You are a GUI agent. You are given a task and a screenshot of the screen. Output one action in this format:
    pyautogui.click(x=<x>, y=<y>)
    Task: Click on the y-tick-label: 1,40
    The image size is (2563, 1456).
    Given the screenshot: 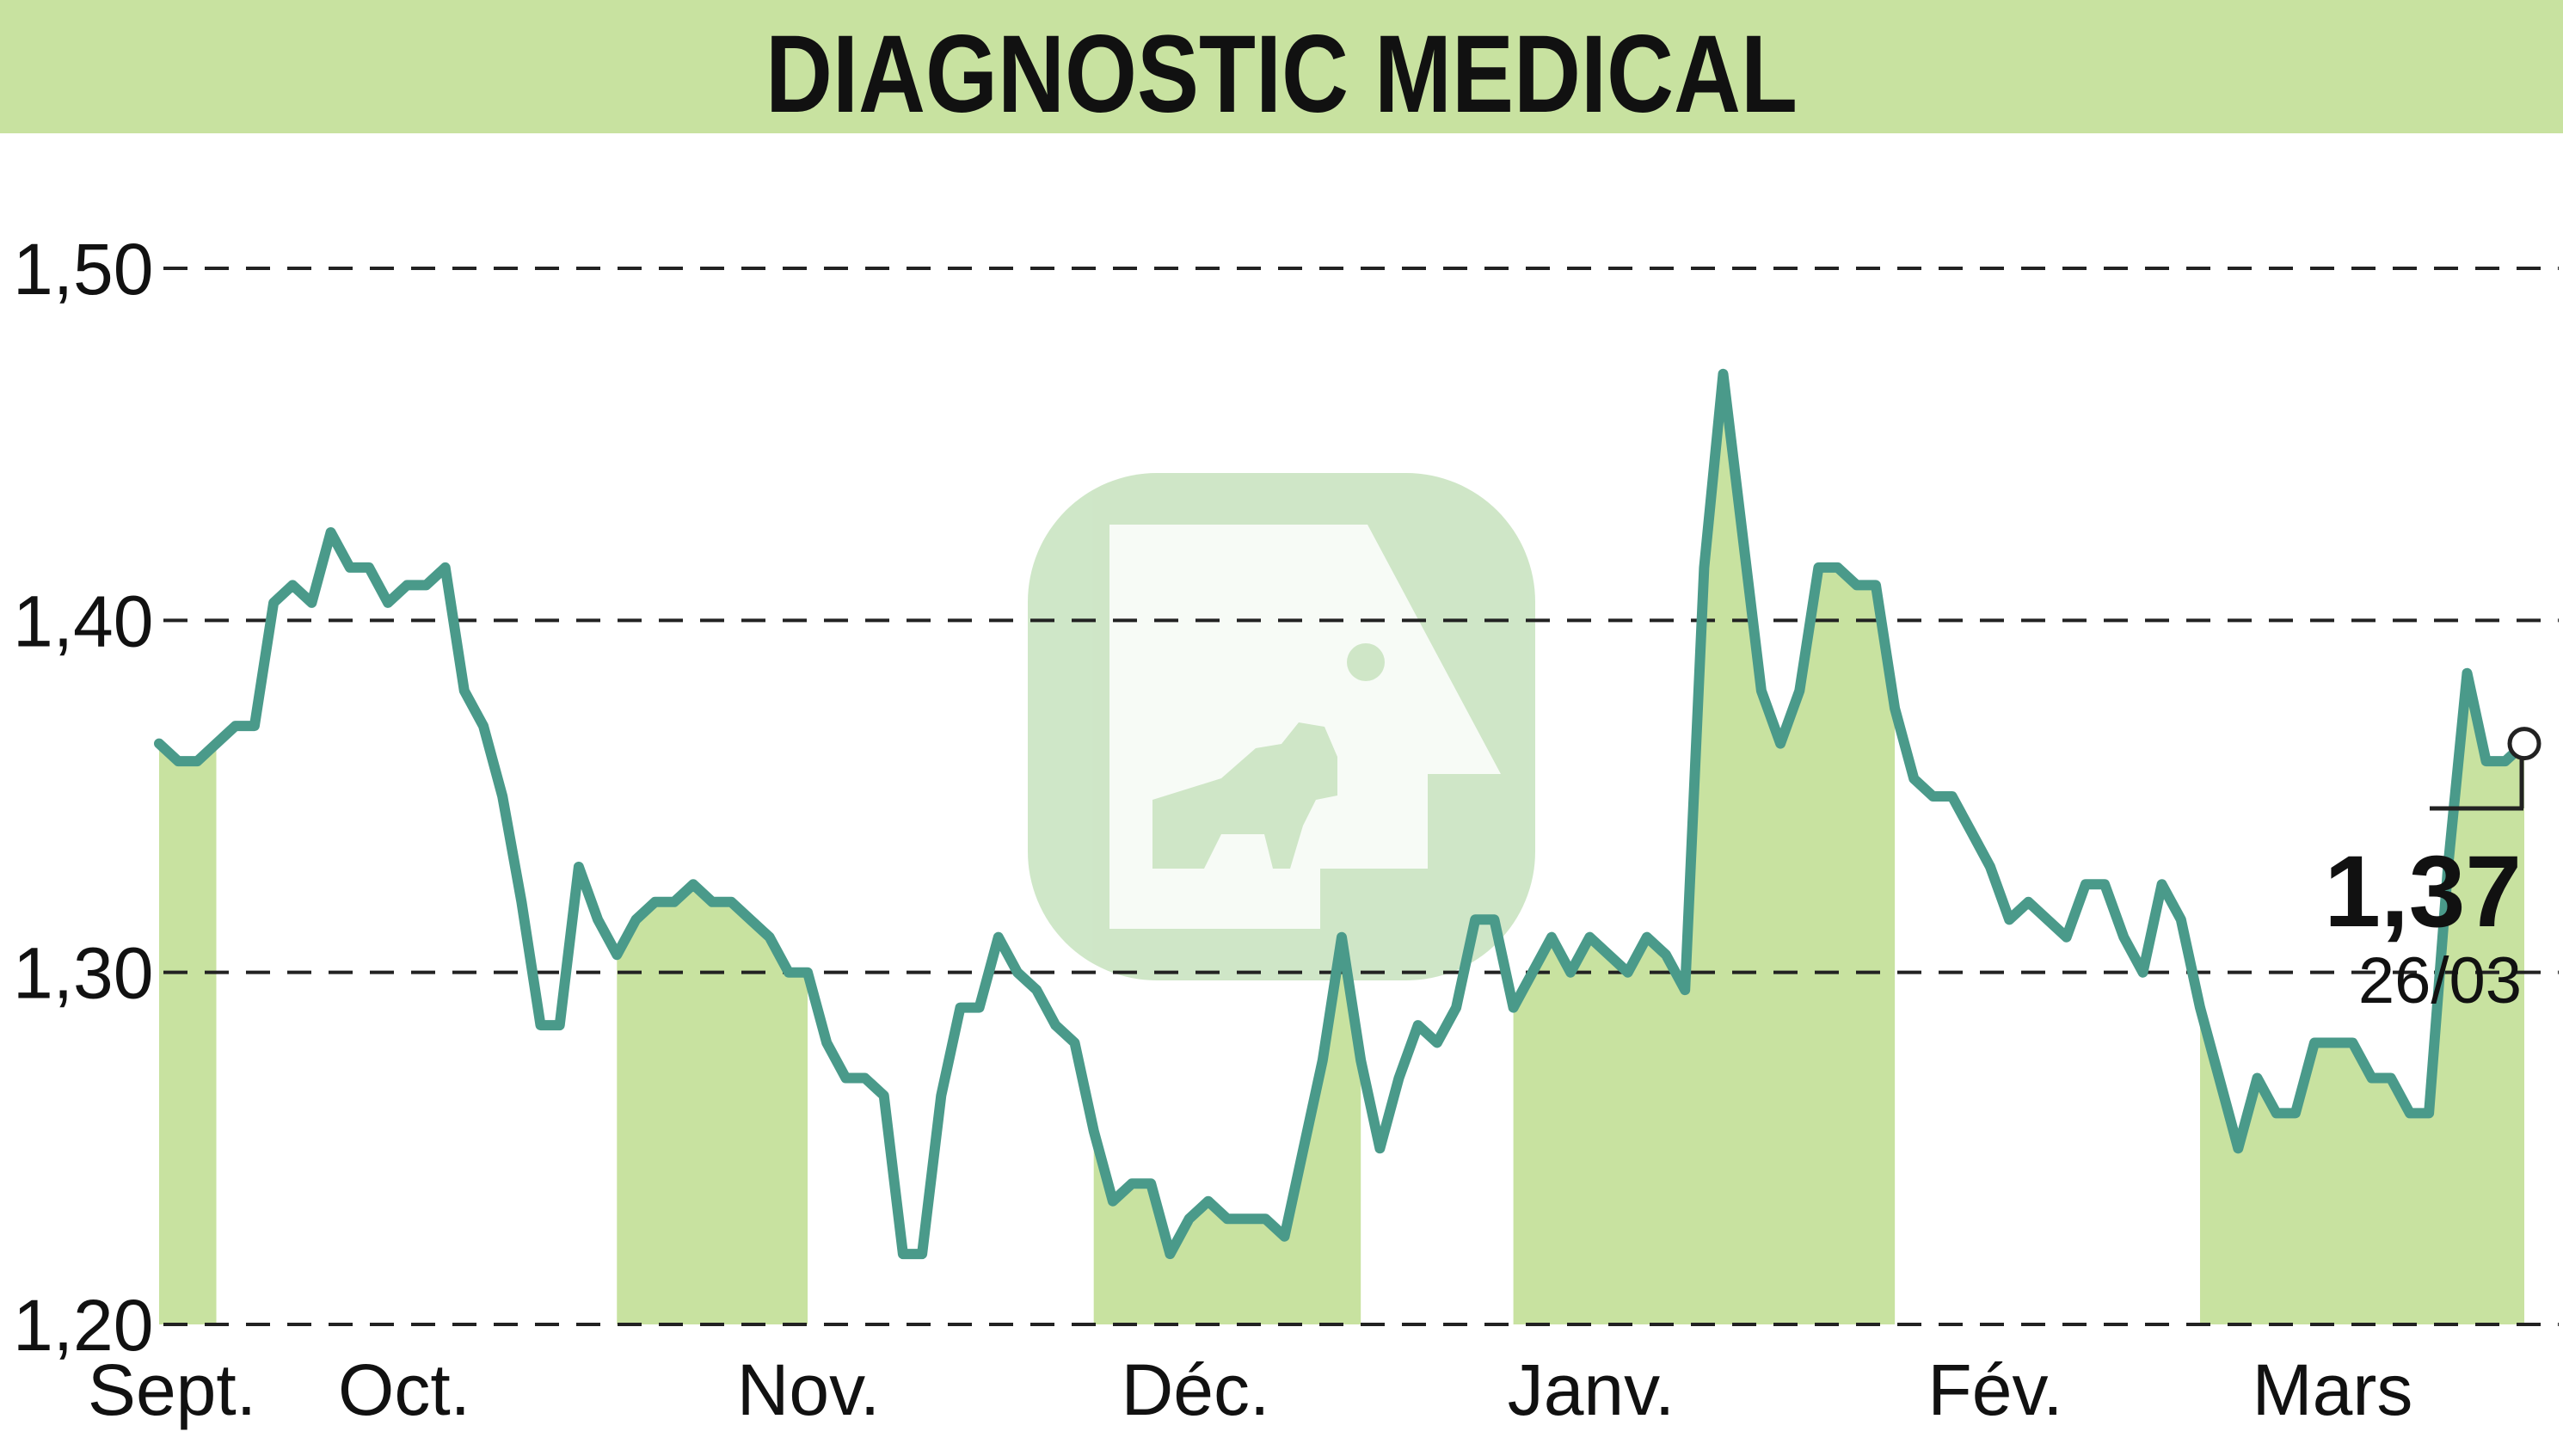 What is the action you would take?
    pyautogui.click(x=83, y=621)
    